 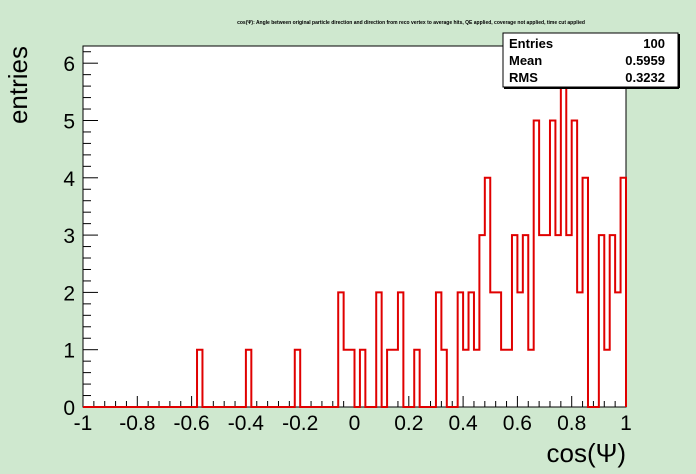 What do you see at coordinates (83, 423) in the screenshot?
I see `x-tick-label: -1` at bounding box center [83, 423].